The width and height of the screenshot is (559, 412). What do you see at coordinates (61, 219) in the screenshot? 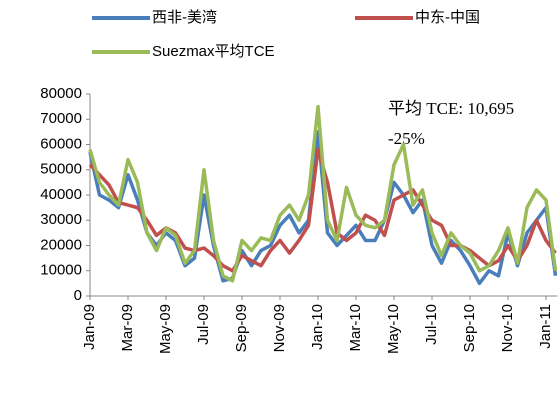
I see `y-tick-label: 30000` at bounding box center [61, 219].